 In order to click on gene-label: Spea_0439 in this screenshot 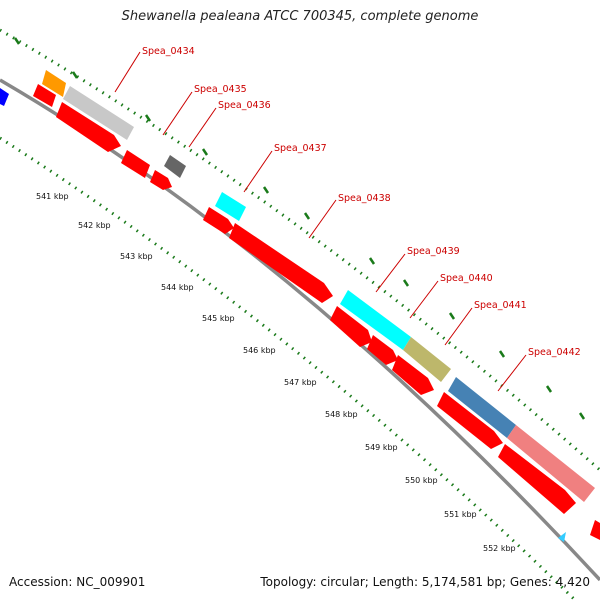, I will do `click(433, 251)`.